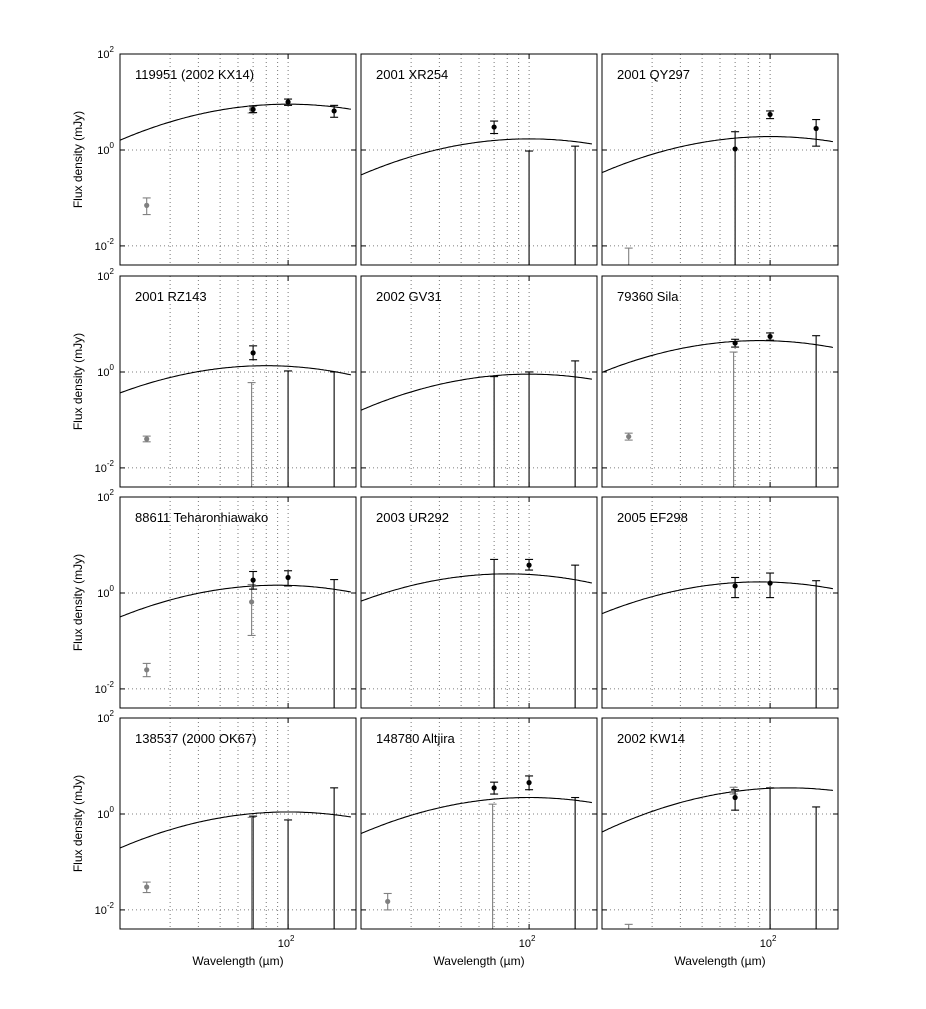  I want to click on panel-title: 119951 (2002 KX14), so click(194, 74).